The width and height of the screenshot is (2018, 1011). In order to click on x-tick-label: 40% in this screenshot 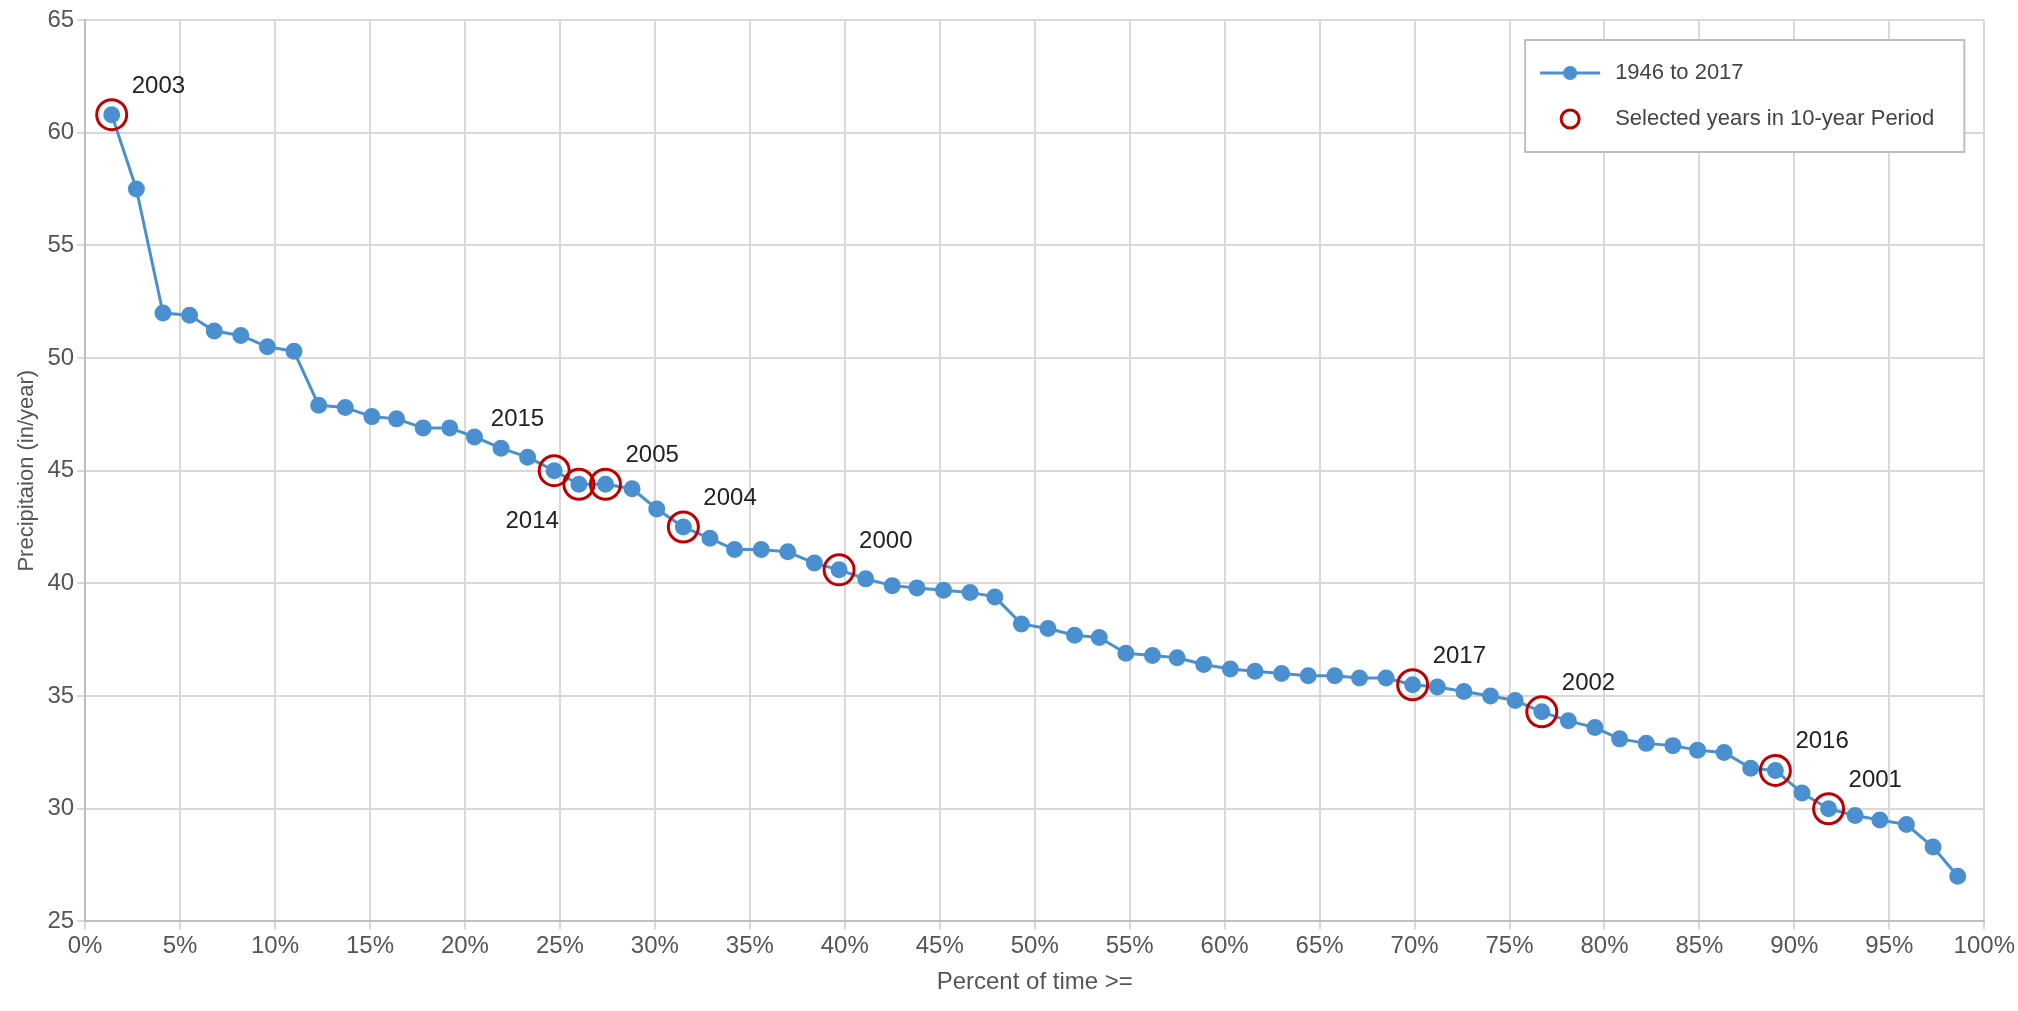, I will do `click(844, 945)`.